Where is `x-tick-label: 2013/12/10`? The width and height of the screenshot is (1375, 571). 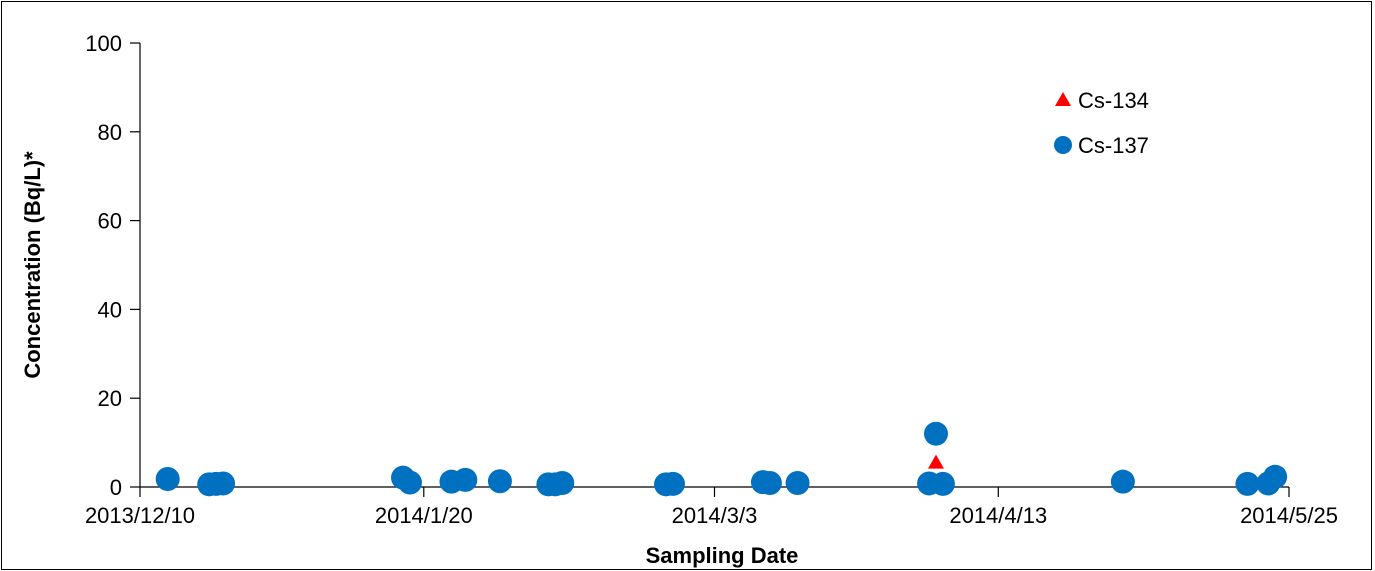 x-tick-label: 2013/12/10 is located at coordinates (140, 515).